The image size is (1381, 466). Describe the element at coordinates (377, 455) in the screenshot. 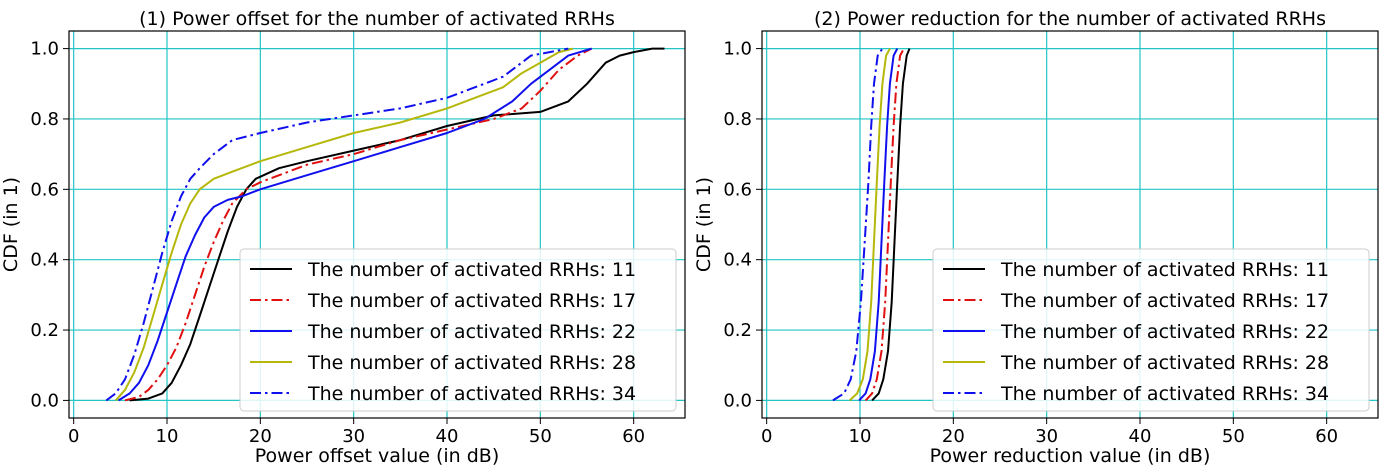

I see `x-axis-label: Power offset value (in dB)` at that location.